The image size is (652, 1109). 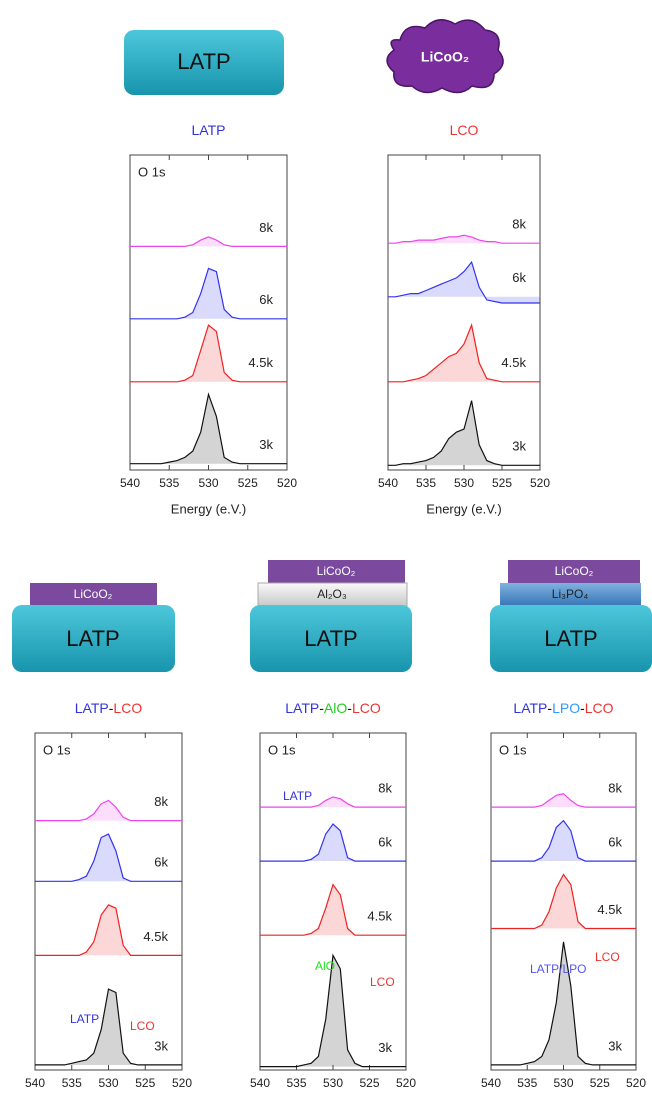 I want to click on layer-label: Li₃PO₄, so click(x=570, y=594).